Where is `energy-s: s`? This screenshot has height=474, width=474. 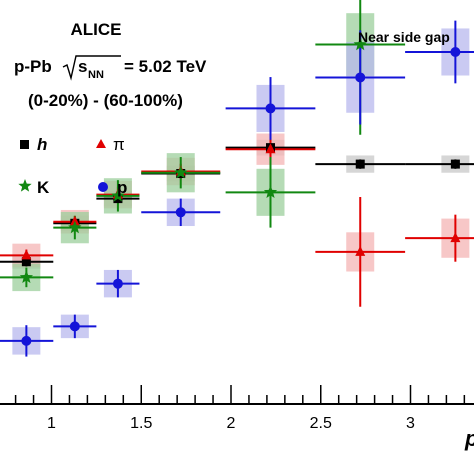 energy-s: s is located at coordinates (82, 66).